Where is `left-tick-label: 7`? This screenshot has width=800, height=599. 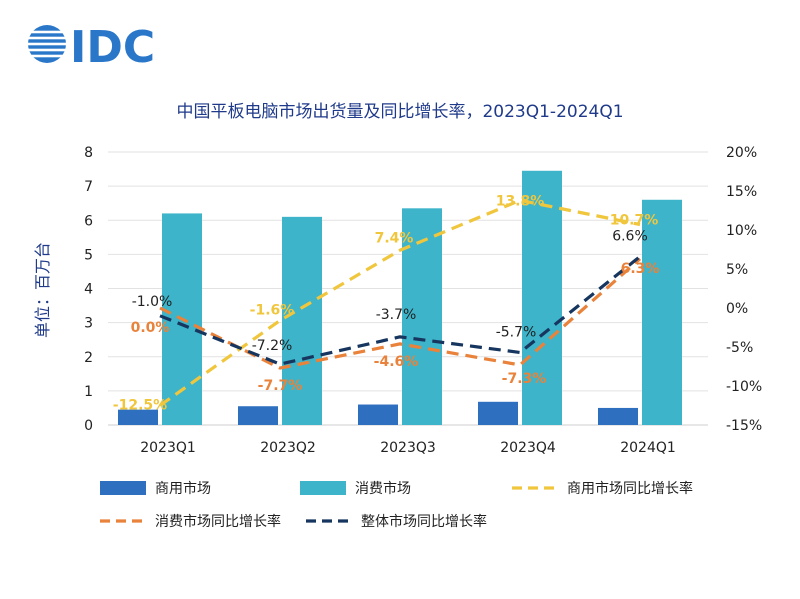
left-tick-label: 7 is located at coordinates (88, 187).